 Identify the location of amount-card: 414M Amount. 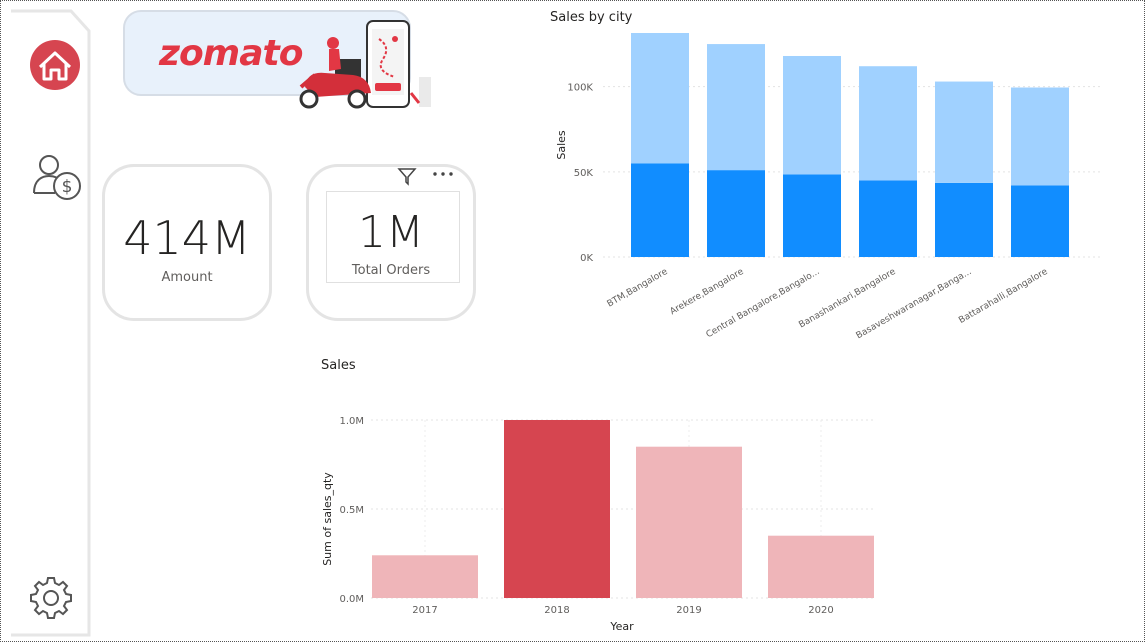
(187, 242).